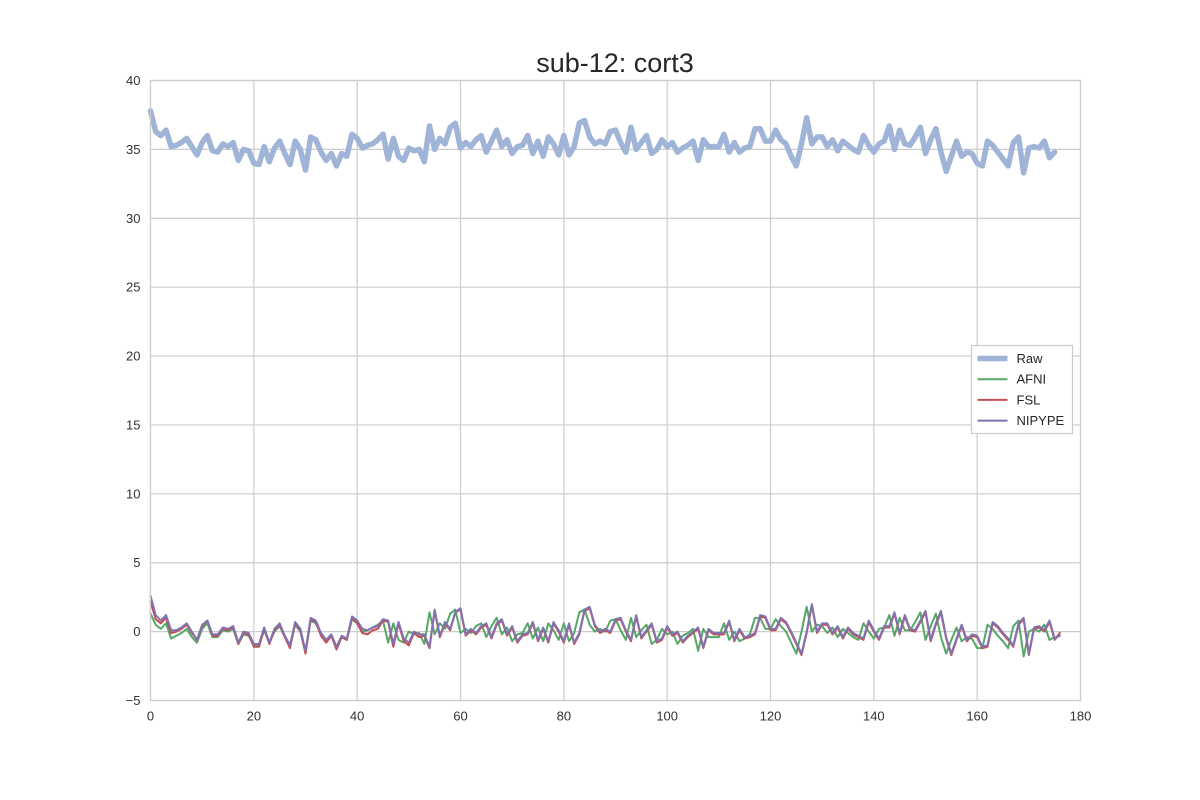  I want to click on legend: Raw AFNI FSL NIPYPE, so click(1022, 389).